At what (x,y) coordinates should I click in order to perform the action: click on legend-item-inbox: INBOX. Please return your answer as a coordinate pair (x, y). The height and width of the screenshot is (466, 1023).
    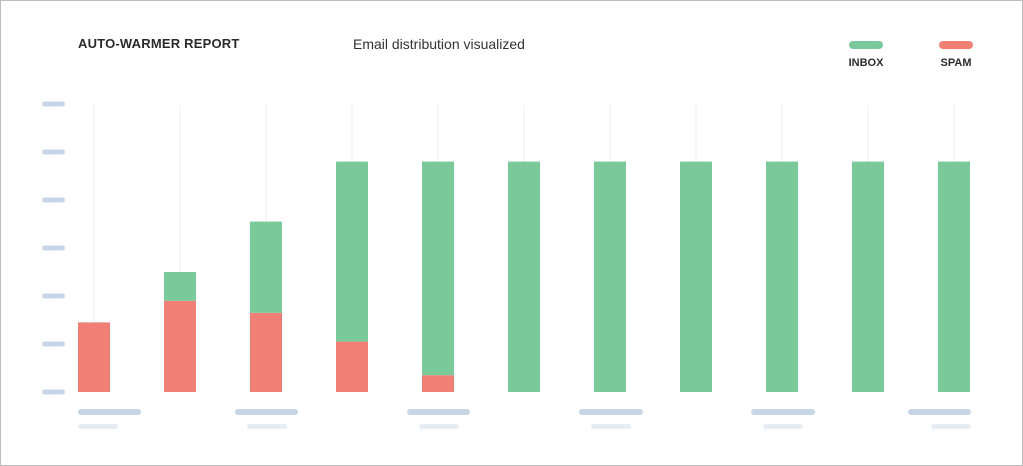
    Looking at the image, I should click on (866, 55).